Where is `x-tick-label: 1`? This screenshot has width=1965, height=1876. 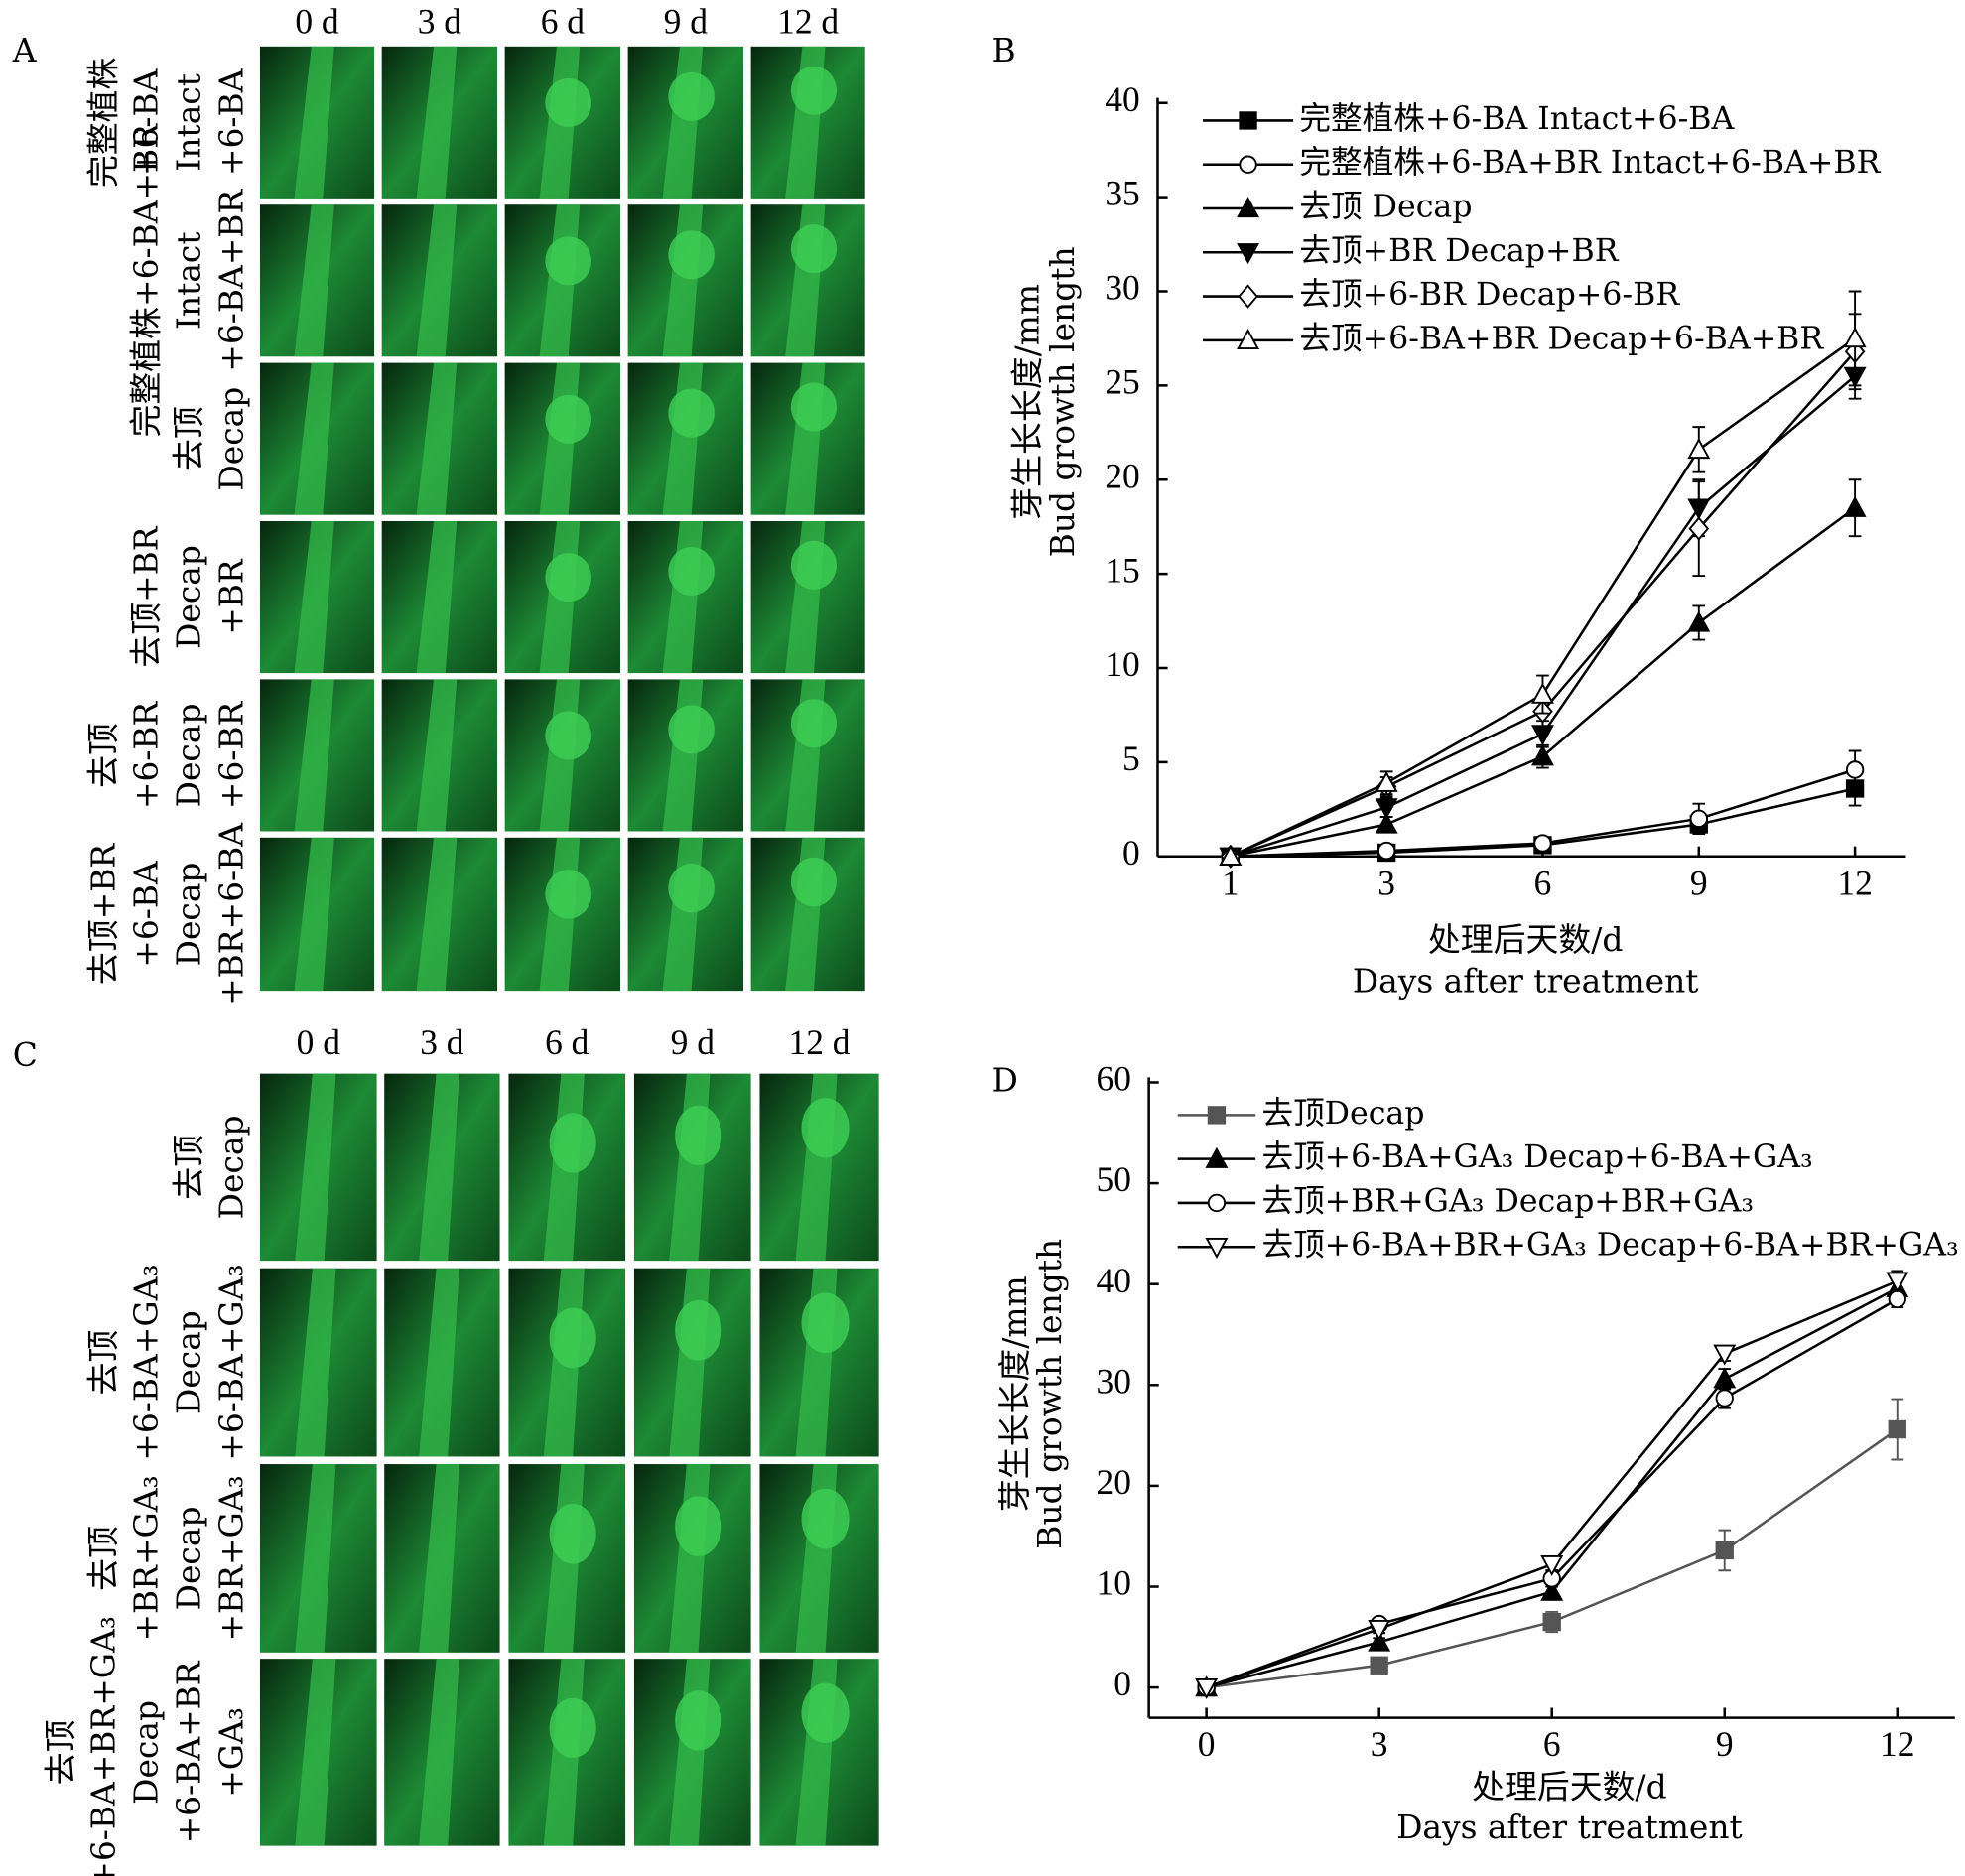 x-tick-label: 1 is located at coordinates (1231, 882).